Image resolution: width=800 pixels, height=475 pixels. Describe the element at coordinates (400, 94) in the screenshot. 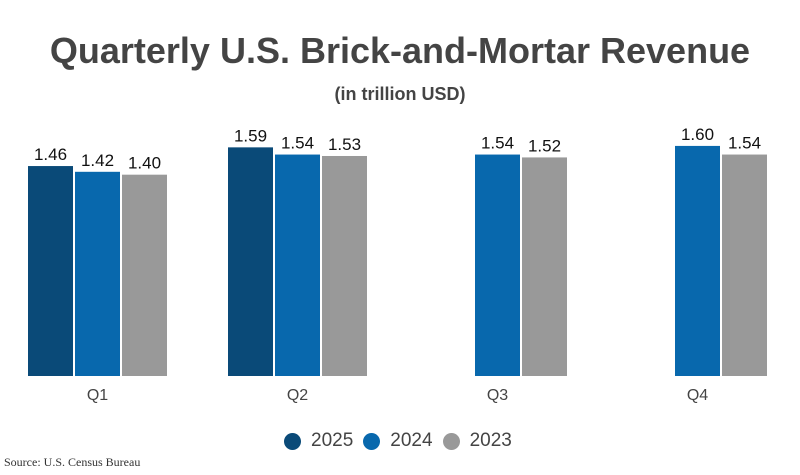

I see `chart-subtitle: (in trillion USD)` at that location.